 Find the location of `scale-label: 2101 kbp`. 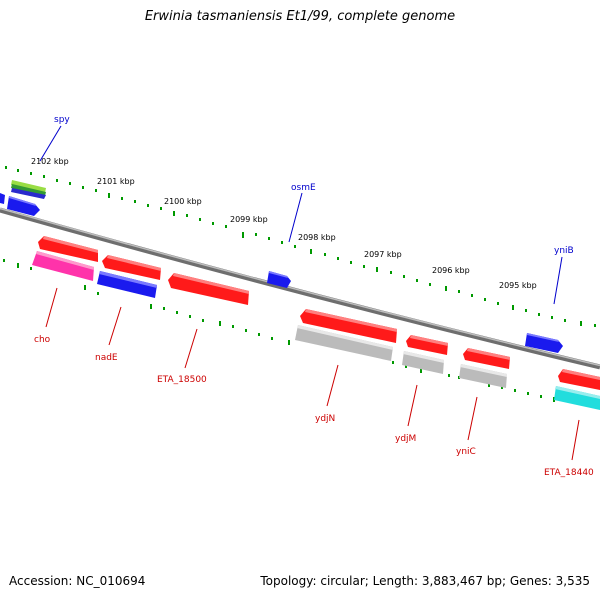

scale-label: 2101 kbp is located at coordinates (116, 181).